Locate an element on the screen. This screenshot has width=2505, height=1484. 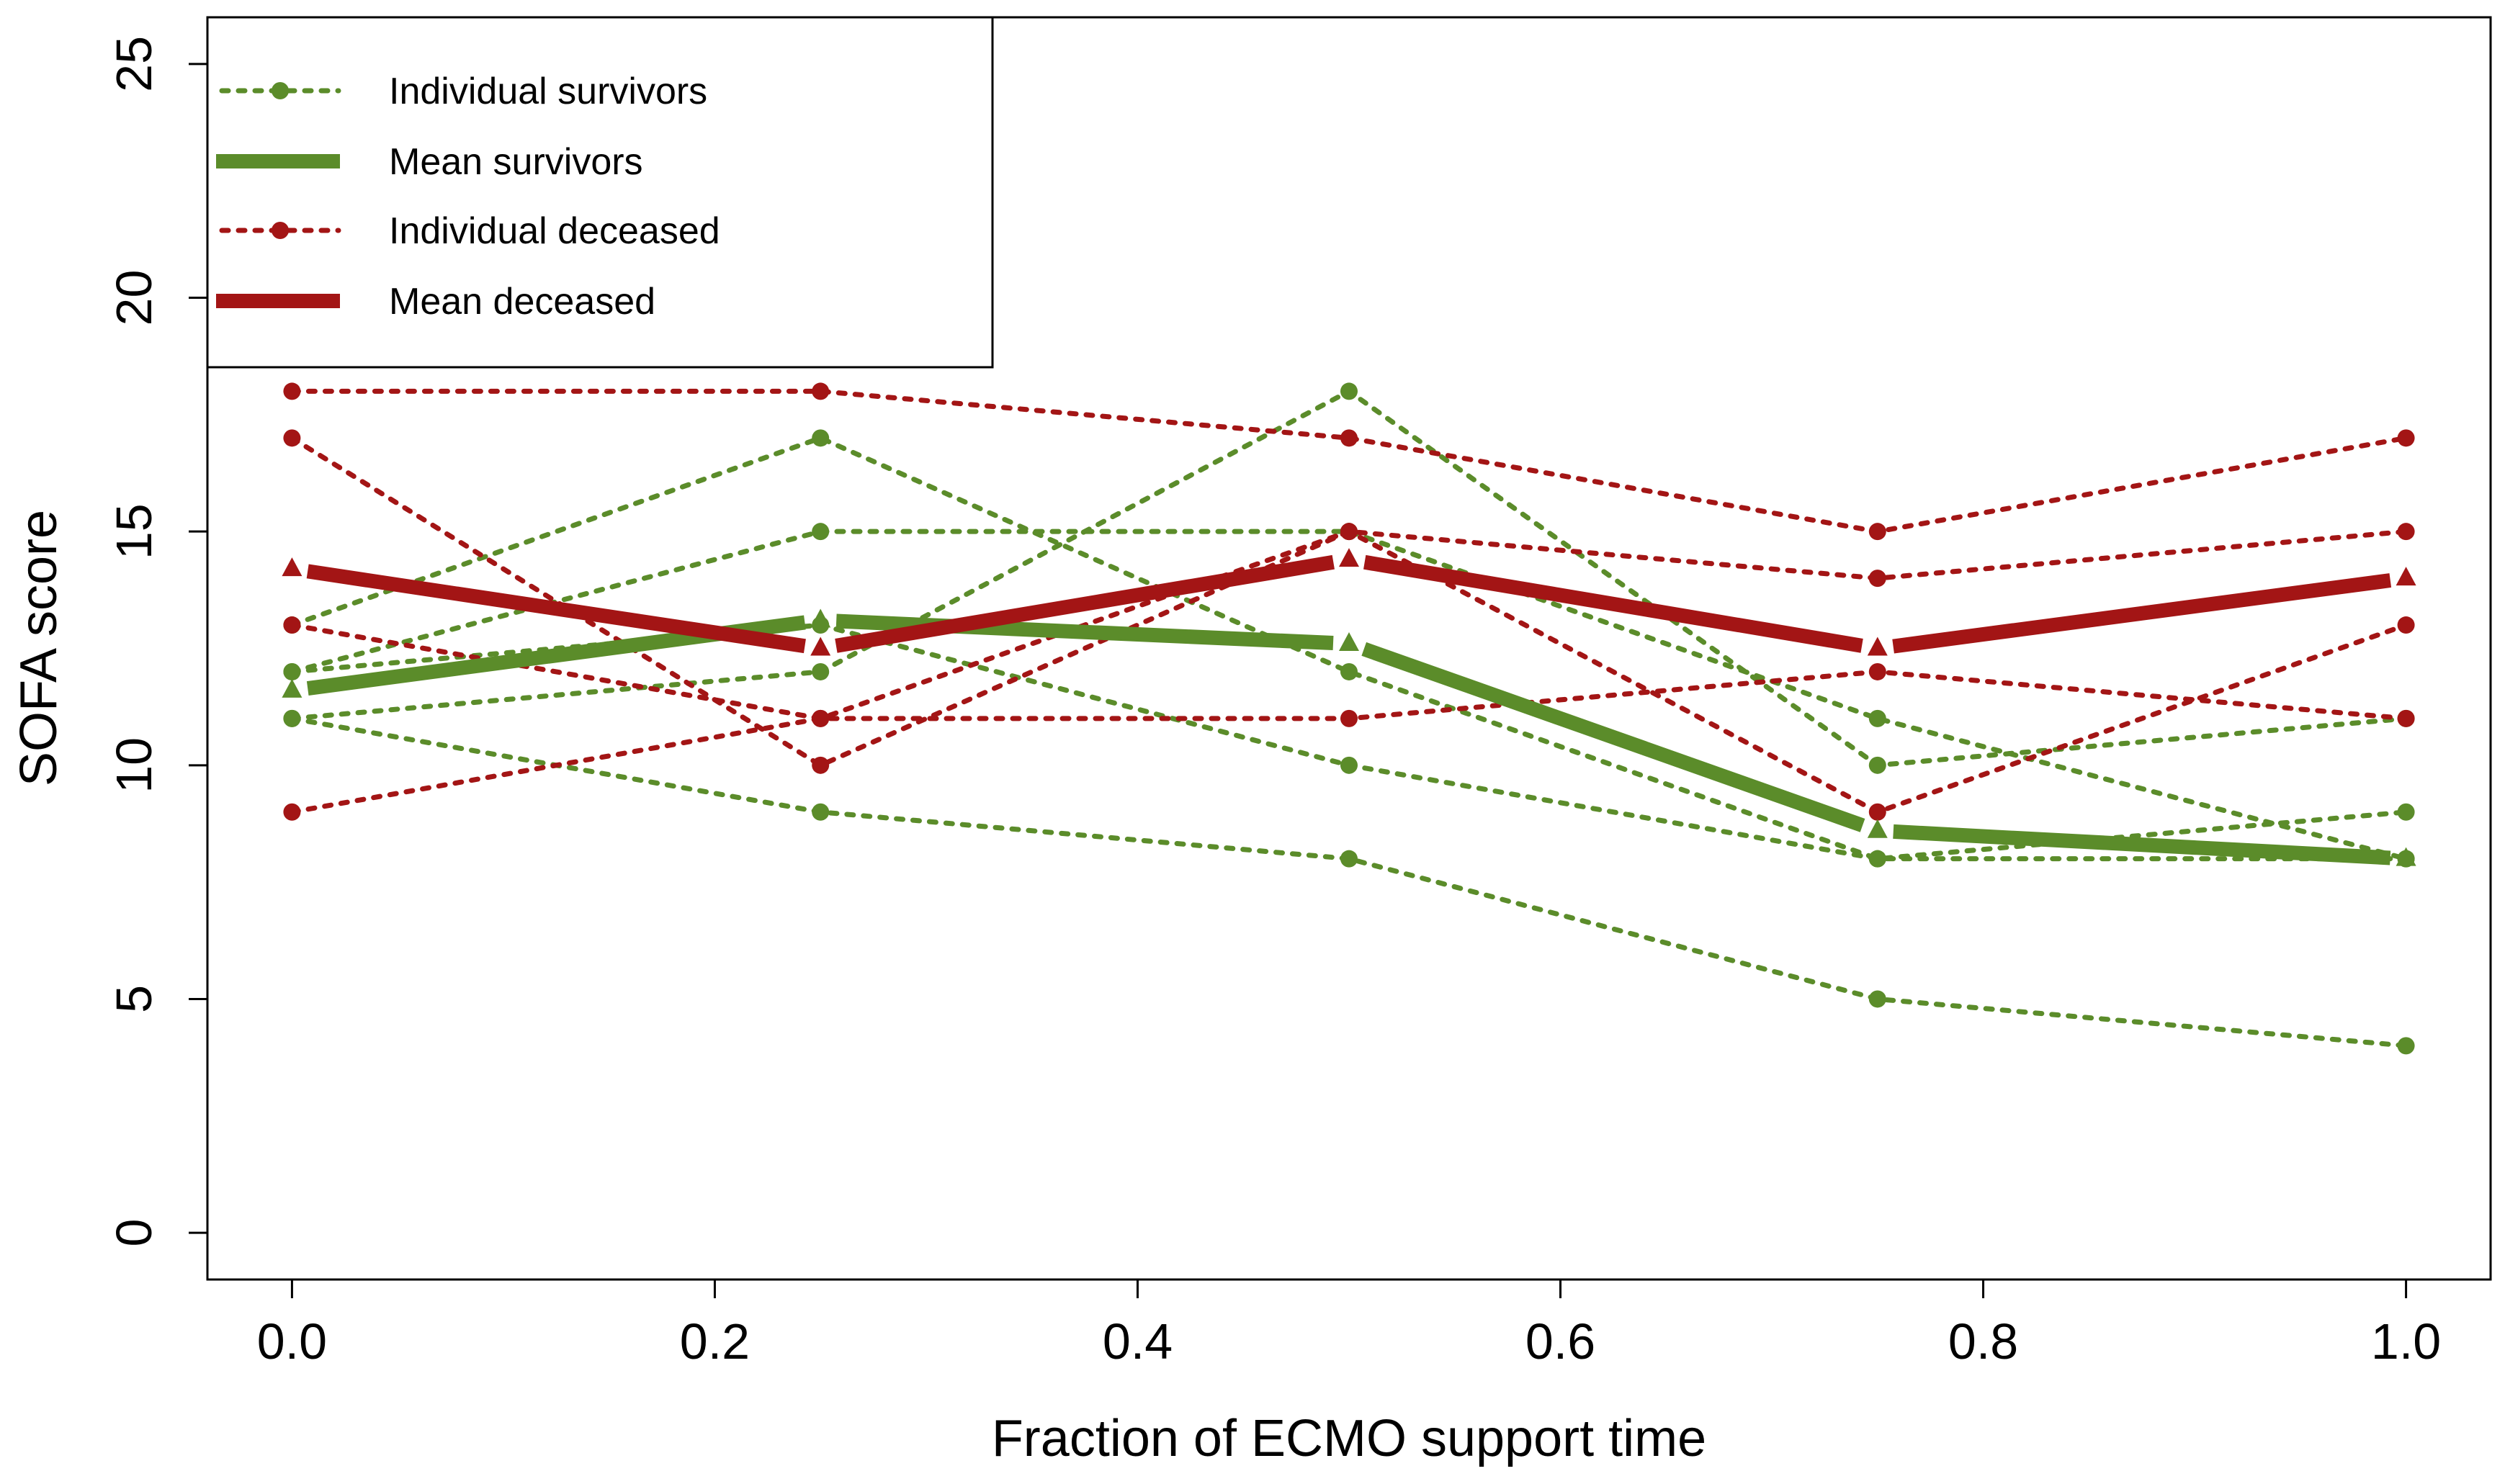
legend-box is located at coordinates (600, 192).